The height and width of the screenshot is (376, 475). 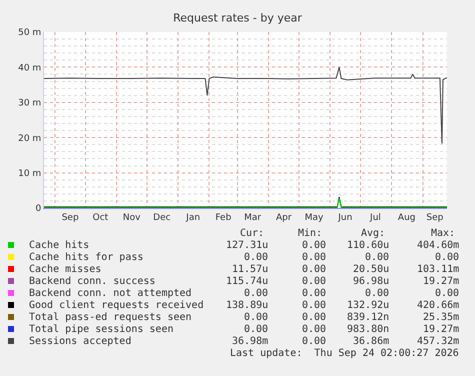 I want to click on text: 25.35m, so click(x=441, y=317).